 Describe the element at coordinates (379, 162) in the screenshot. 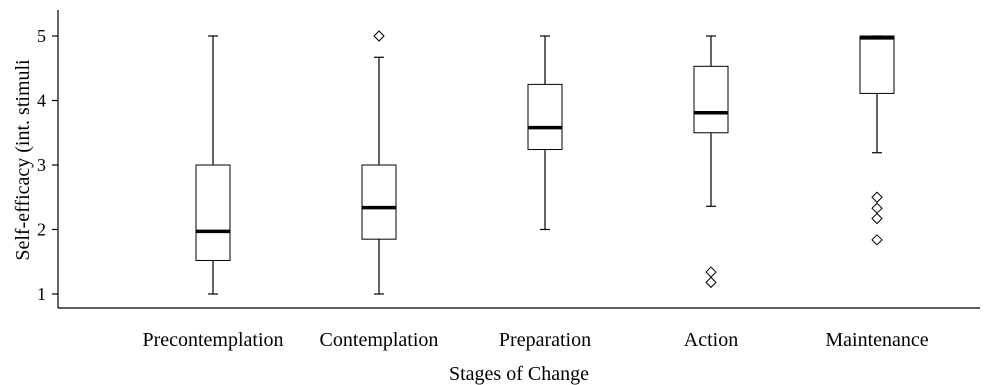

I see `box-contemplation` at that location.